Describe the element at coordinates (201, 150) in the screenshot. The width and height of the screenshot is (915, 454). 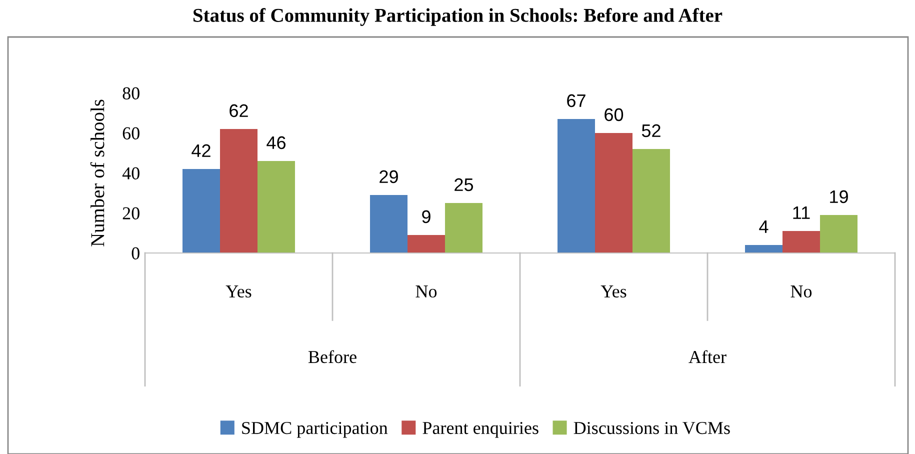
I see `data-label: 42` at that location.